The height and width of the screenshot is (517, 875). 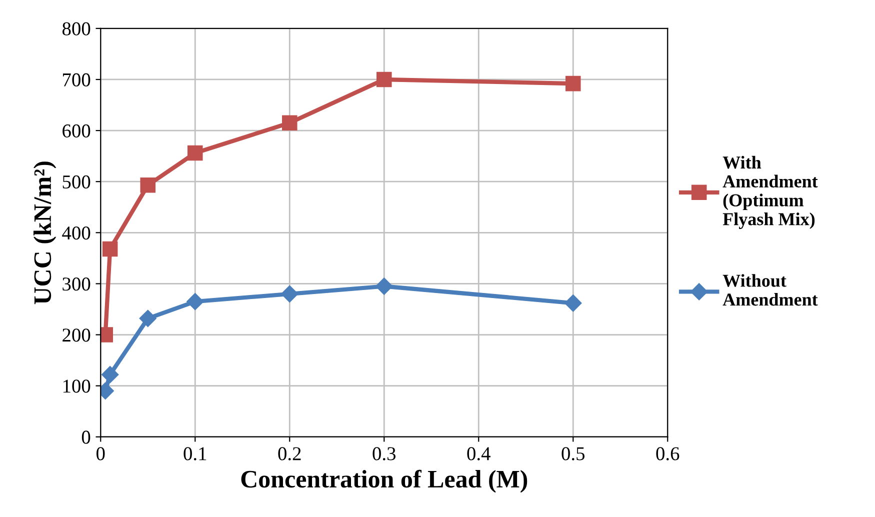 I want to click on y-tick-label: 500, so click(x=76, y=182).